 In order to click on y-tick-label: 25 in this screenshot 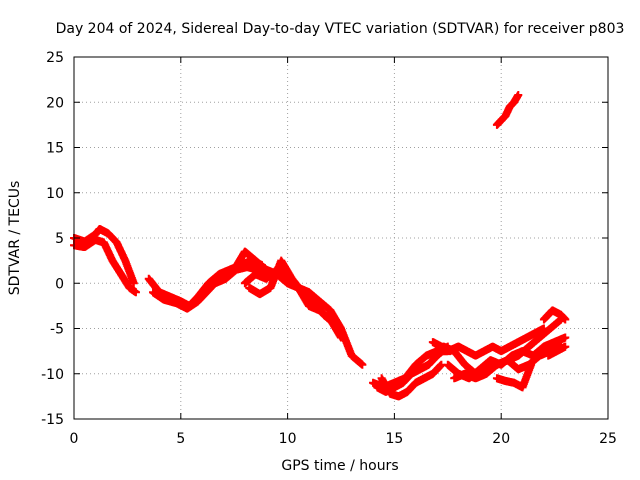, I will do `click(55, 58)`.